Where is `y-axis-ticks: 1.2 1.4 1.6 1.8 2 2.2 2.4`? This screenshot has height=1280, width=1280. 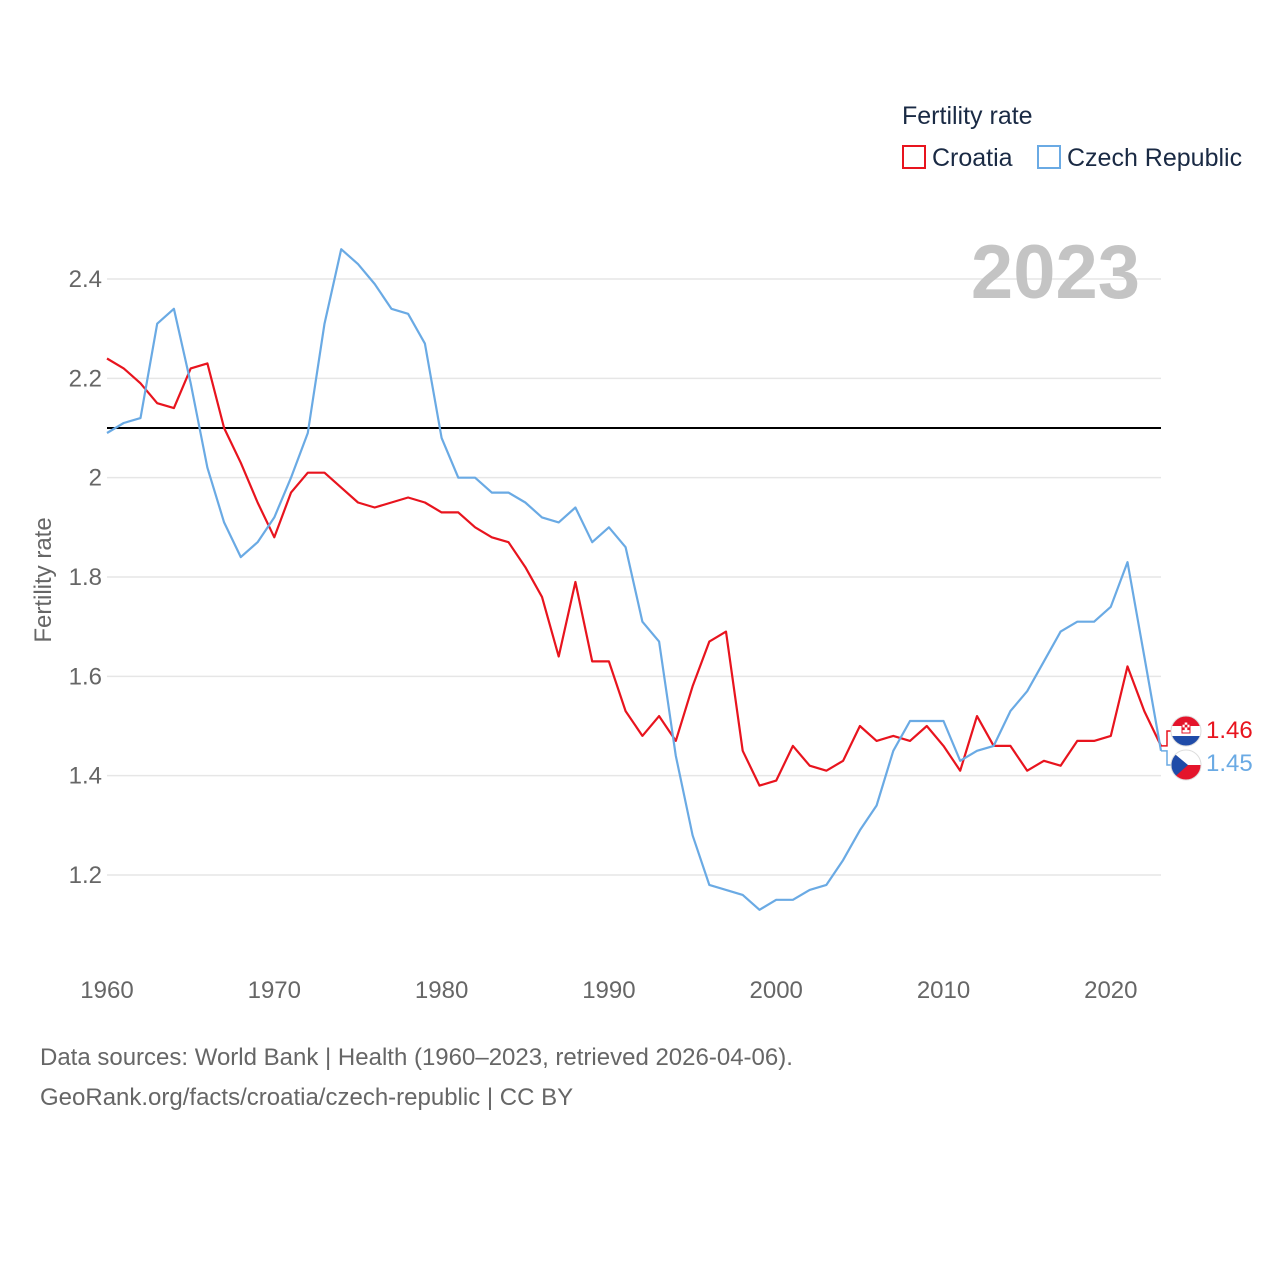 y-axis-ticks: 1.2 1.4 1.6 1.8 2 2.2 2.4 is located at coordinates (85, 577).